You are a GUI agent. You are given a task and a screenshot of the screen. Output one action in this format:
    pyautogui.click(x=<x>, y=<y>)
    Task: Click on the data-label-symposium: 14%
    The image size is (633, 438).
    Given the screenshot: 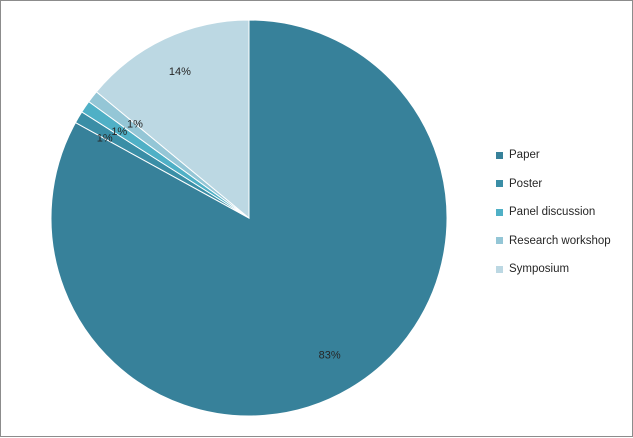 What is the action you would take?
    pyautogui.click(x=180, y=72)
    